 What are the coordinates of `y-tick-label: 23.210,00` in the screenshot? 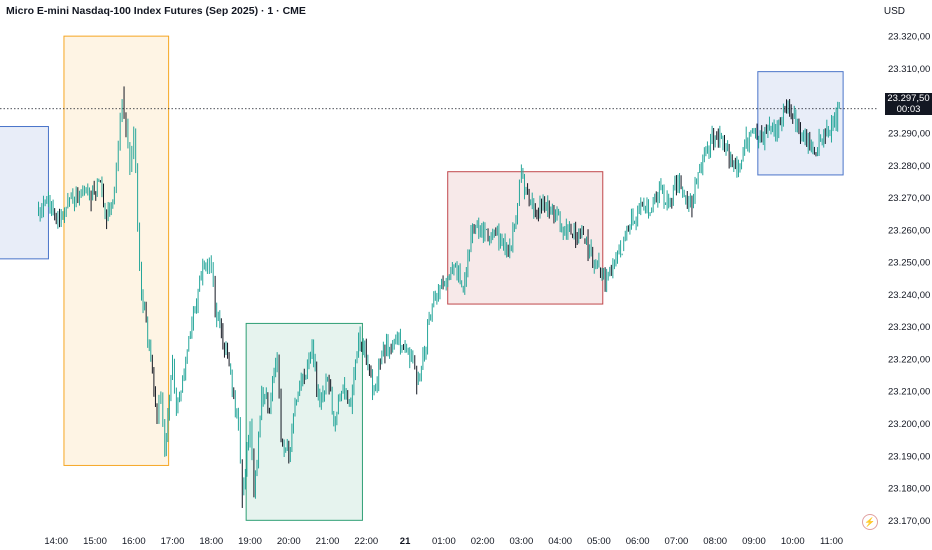 It's located at (909, 392).